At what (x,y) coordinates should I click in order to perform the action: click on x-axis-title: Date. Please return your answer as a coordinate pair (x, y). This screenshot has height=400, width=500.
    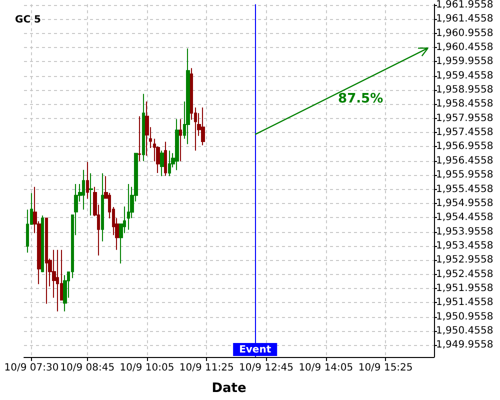
    Looking at the image, I should click on (229, 388).